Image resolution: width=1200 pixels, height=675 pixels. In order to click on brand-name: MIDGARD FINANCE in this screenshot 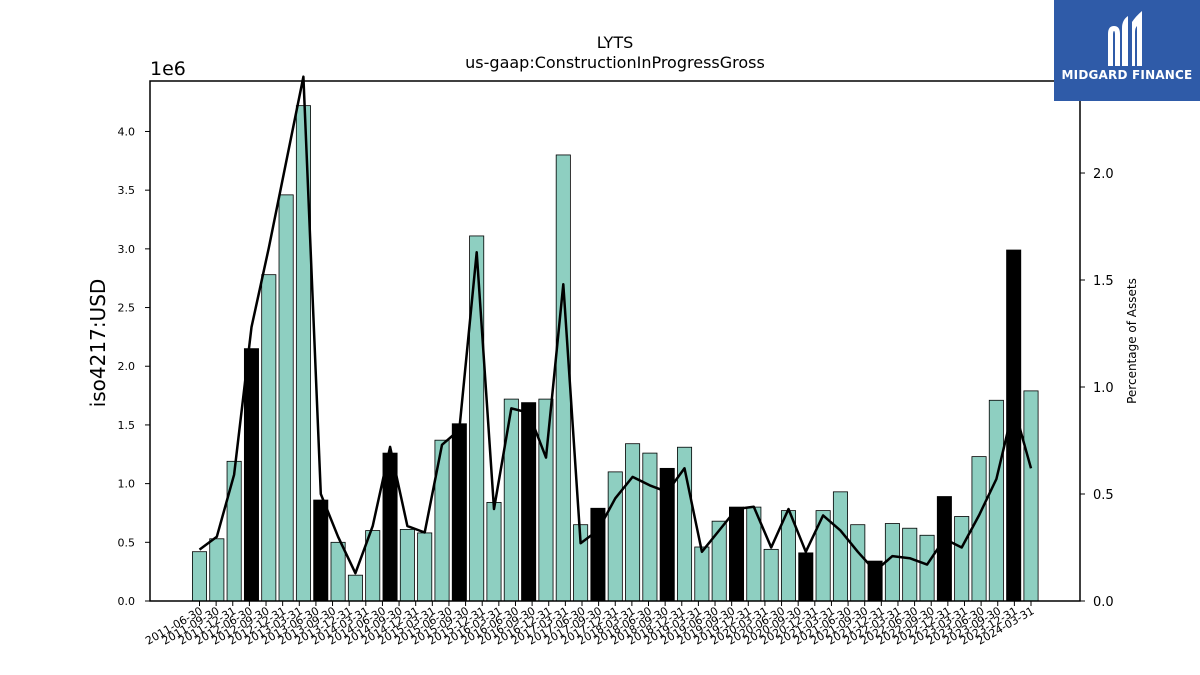, I will do `click(1127, 75)`.